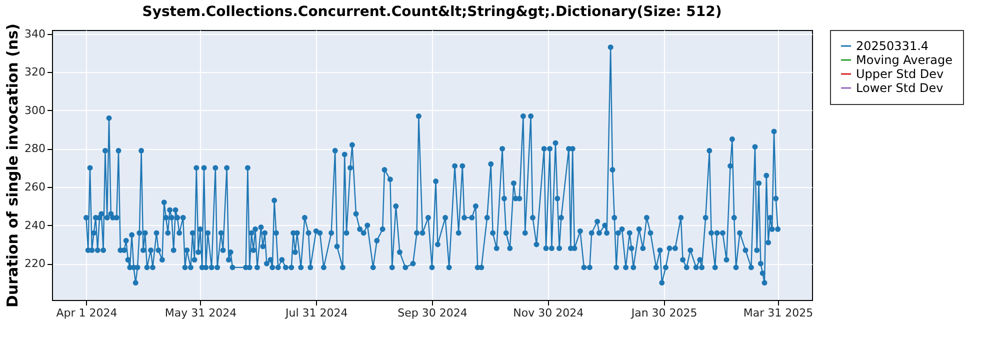 The height and width of the screenshot is (350, 1000). What do you see at coordinates (433, 313) in the screenshot?
I see `x-tick-label: Sep 30 2024` at bounding box center [433, 313].